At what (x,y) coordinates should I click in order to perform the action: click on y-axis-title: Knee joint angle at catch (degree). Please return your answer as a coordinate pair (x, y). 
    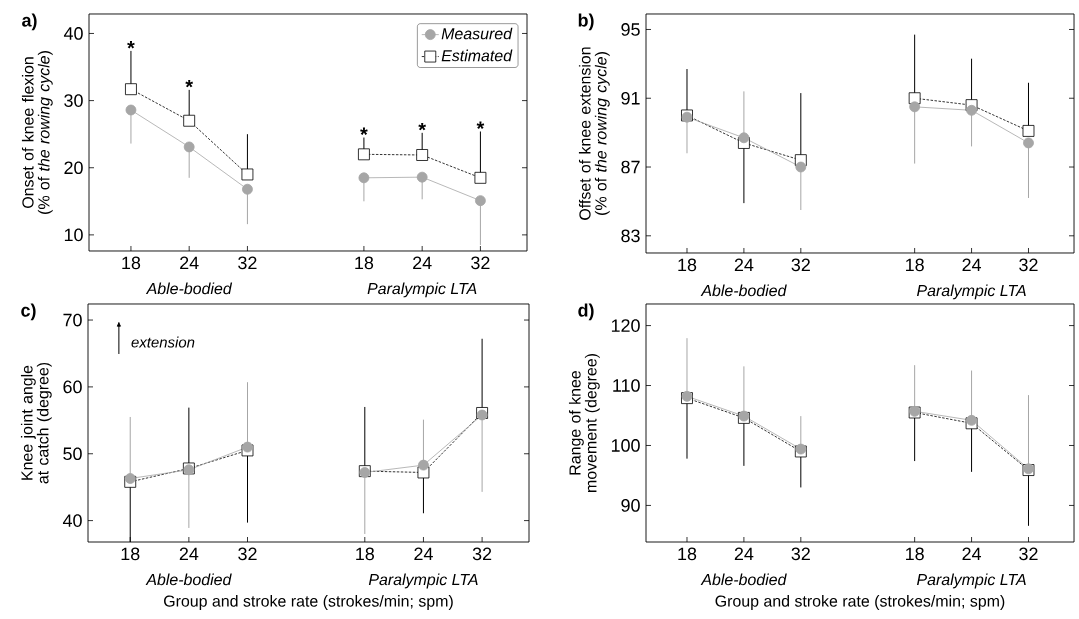
    Looking at the image, I should click on (36, 423).